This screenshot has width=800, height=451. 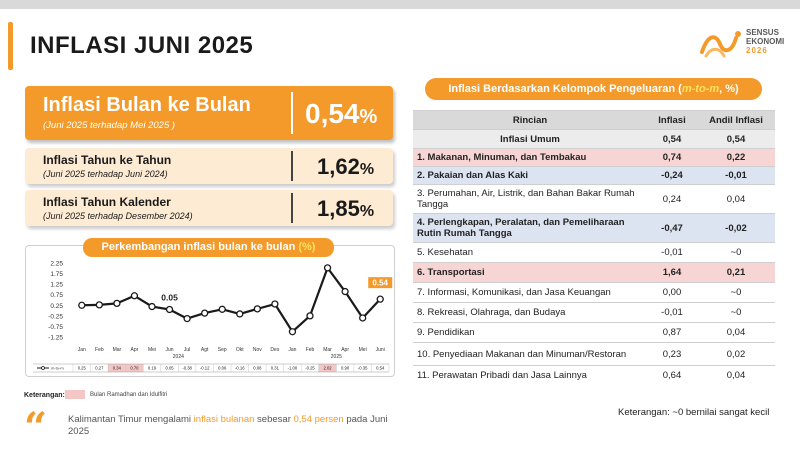 What do you see at coordinates (736, 139) in the screenshot?
I see `cell-andil: 0,54` at bounding box center [736, 139].